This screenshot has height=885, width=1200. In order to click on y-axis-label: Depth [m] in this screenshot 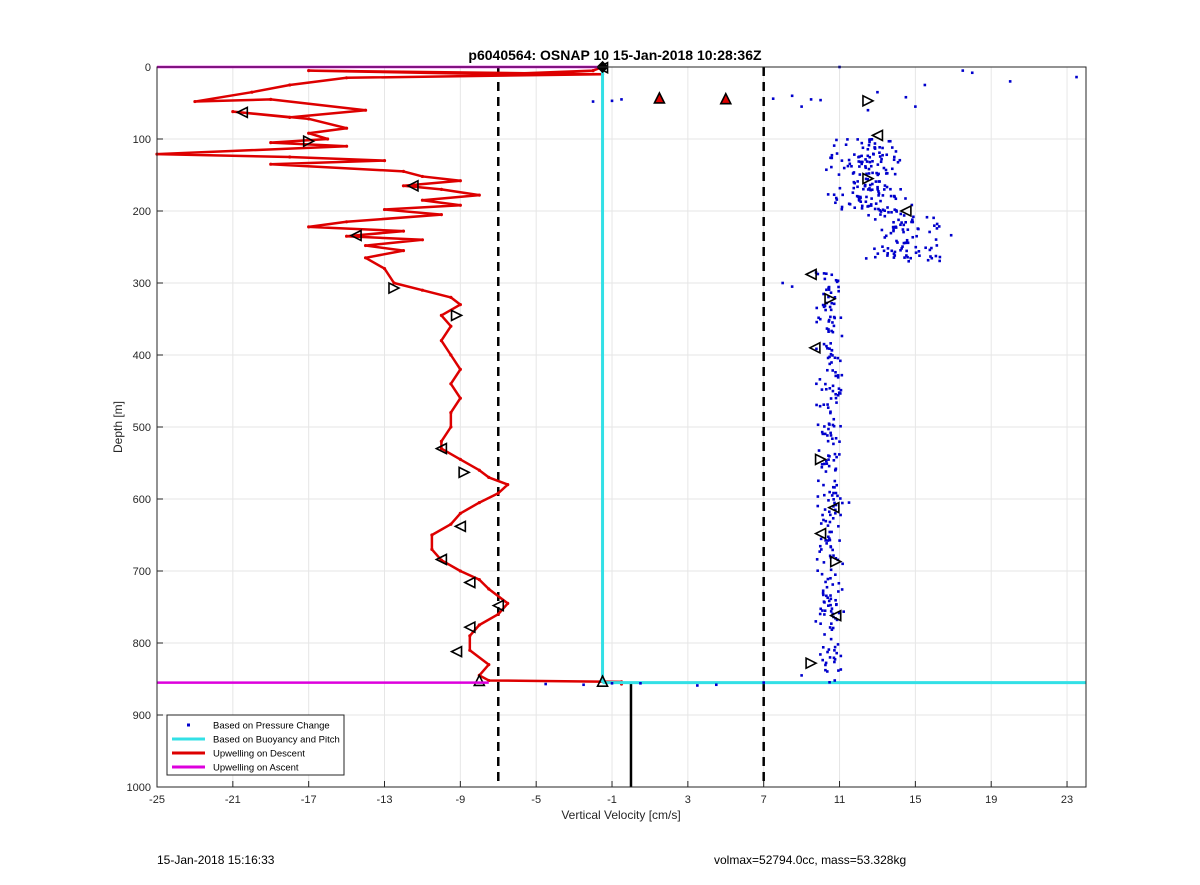, I will do `click(118, 427)`.